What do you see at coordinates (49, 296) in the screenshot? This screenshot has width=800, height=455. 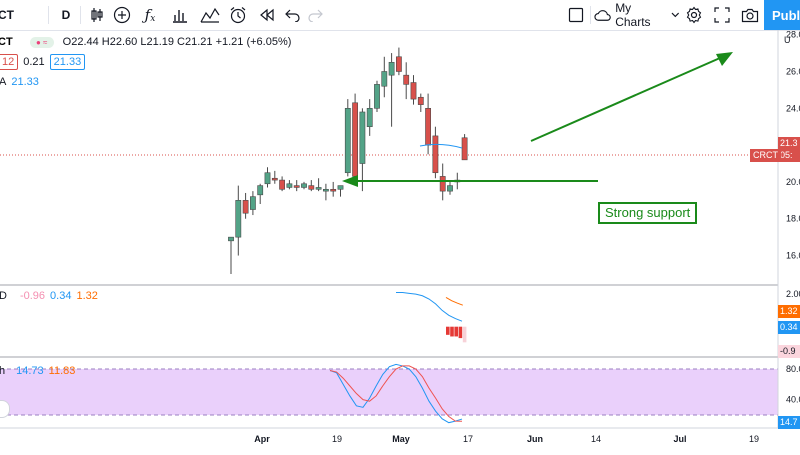 I see `macd-legend: D -0.96 0.34 1.32` at bounding box center [49, 296].